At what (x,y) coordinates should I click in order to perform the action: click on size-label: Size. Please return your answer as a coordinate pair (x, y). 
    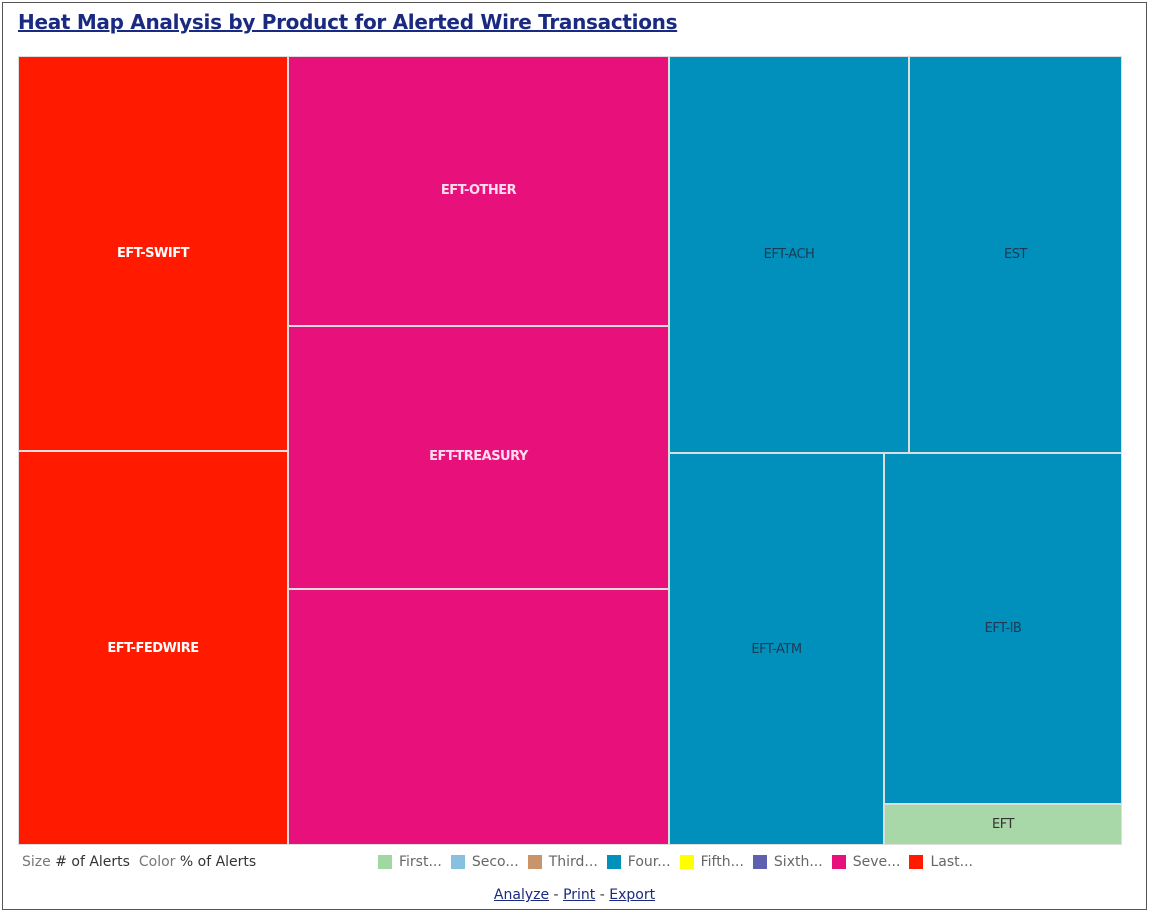
    Looking at the image, I should click on (36, 862).